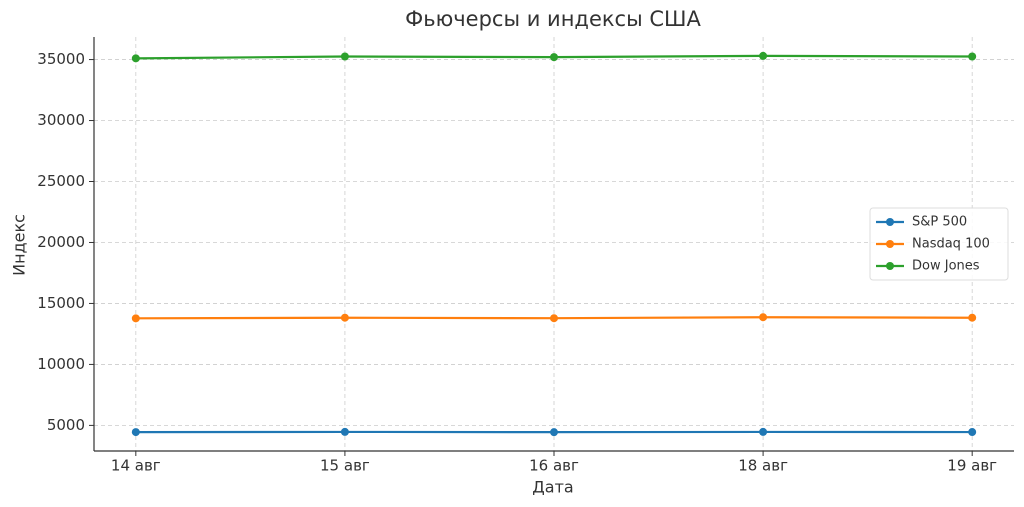  I want to click on y-tick-label: 10000, so click(61, 364).